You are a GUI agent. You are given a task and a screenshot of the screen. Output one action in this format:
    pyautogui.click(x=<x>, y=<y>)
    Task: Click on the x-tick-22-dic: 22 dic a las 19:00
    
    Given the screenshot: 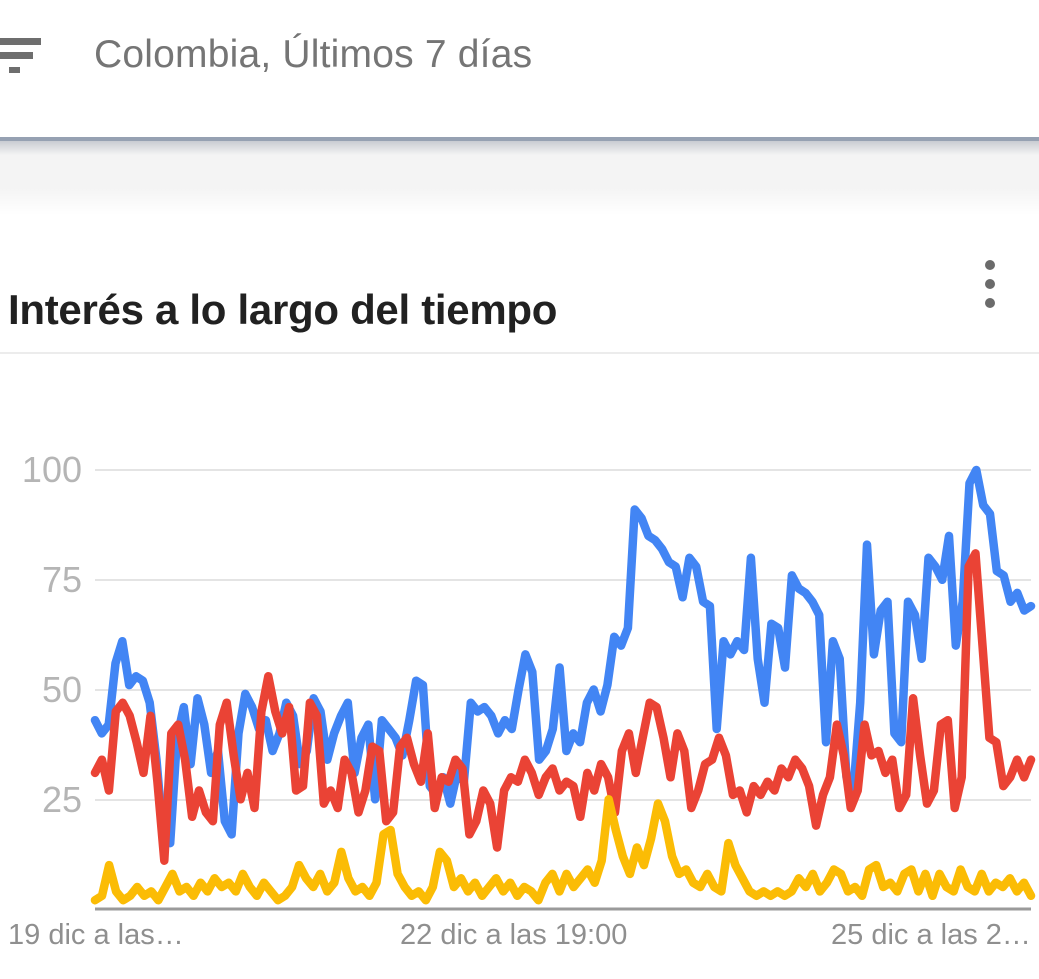 What is the action you would take?
    pyautogui.click(x=514, y=935)
    